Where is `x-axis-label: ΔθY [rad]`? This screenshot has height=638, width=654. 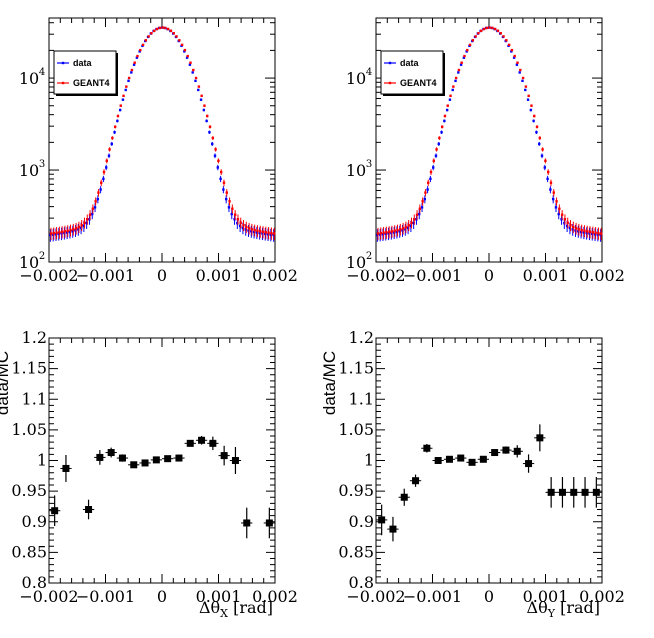 x-axis-label: ΔθY [rad] is located at coordinates (563, 609).